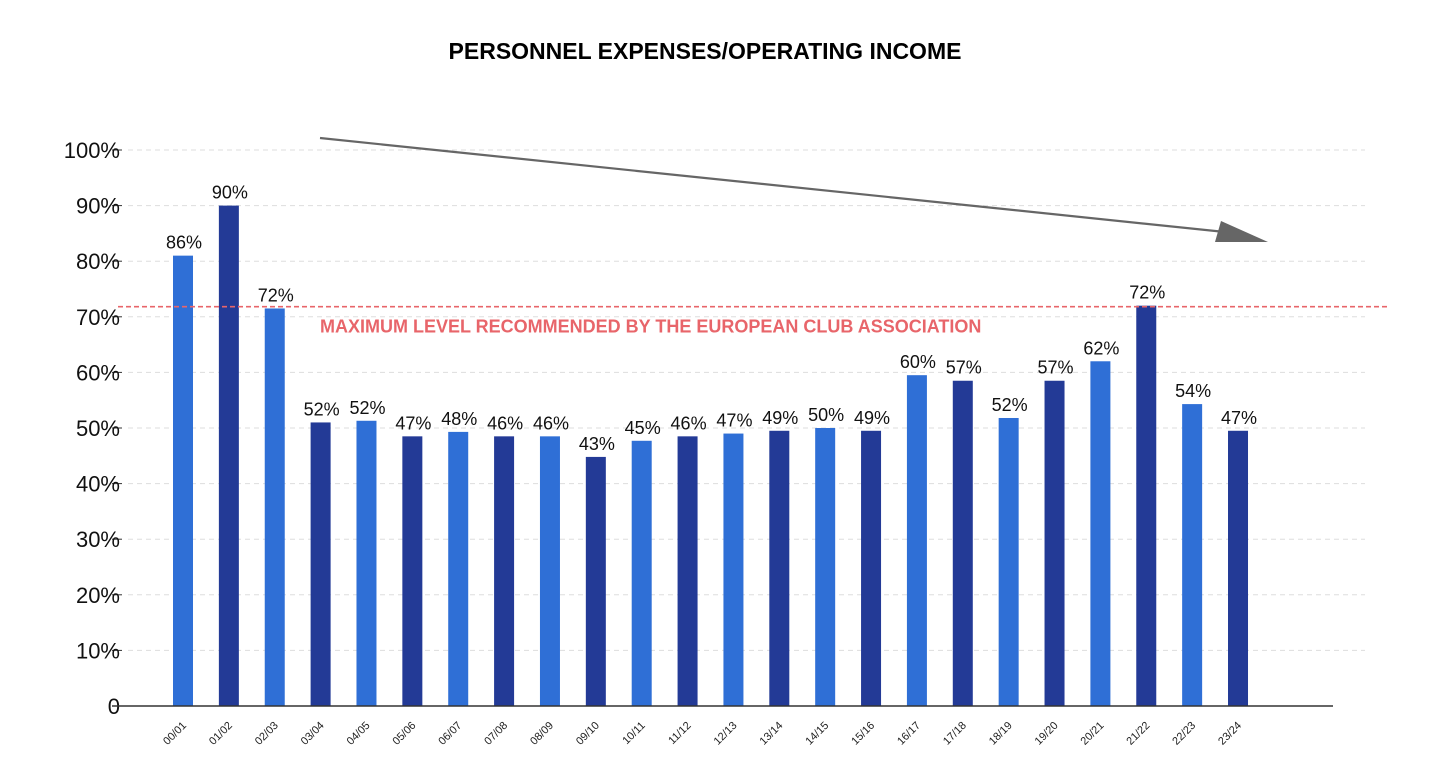 The width and height of the screenshot is (1438, 780). Describe the element at coordinates (175, 734) in the screenshot. I see `x-tick-label: 00/01` at that location.